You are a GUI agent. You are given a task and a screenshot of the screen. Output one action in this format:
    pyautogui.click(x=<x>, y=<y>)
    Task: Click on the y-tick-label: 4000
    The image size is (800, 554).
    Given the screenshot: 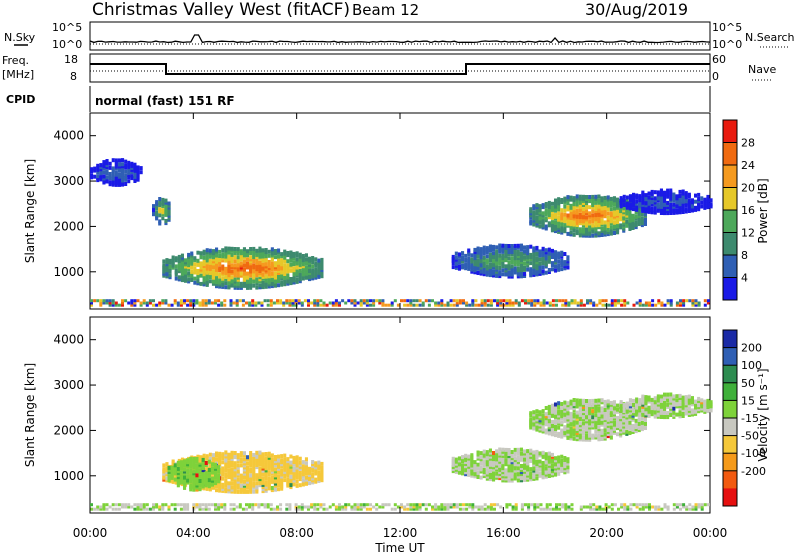 What is the action you would take?
    pyautogui.click(x=68, y=340)
    